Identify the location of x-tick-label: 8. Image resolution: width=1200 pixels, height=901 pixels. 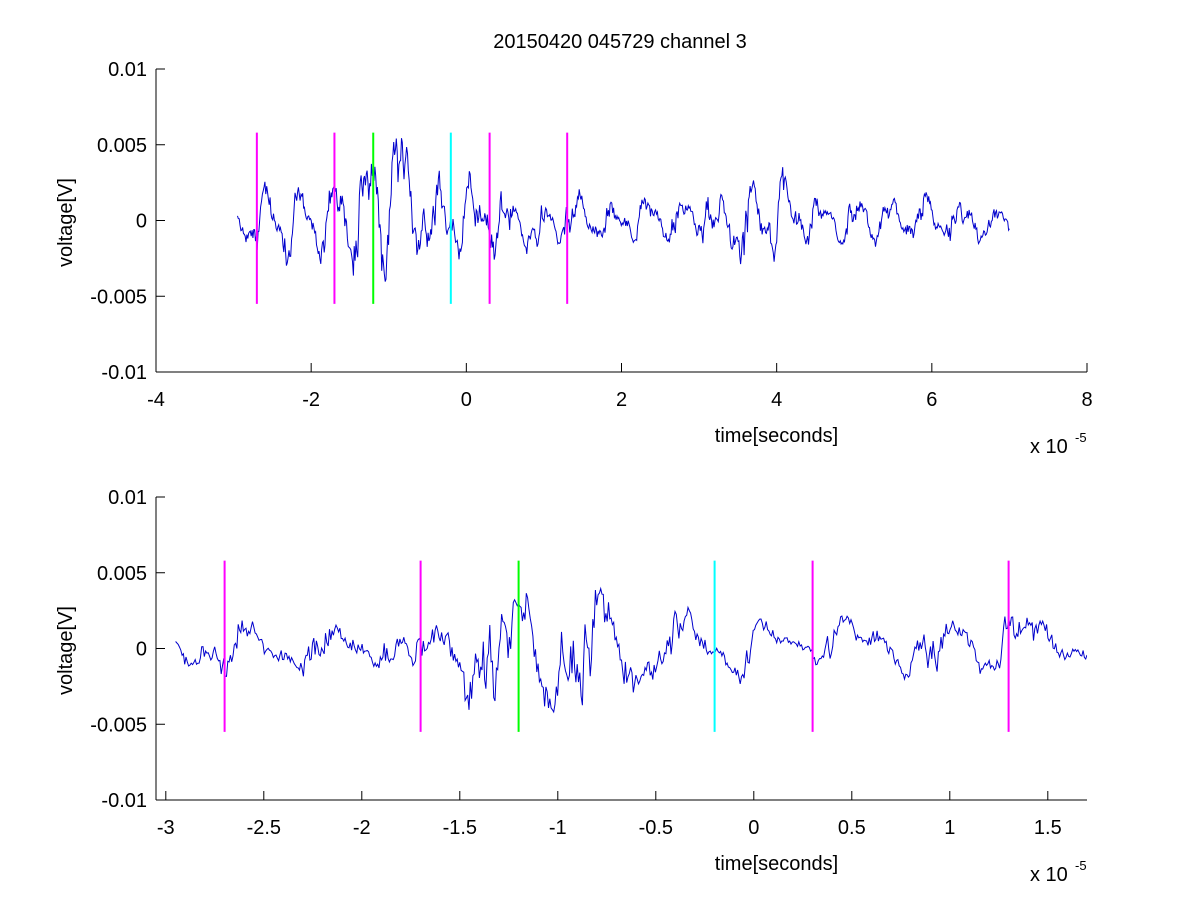
(1086, 400).